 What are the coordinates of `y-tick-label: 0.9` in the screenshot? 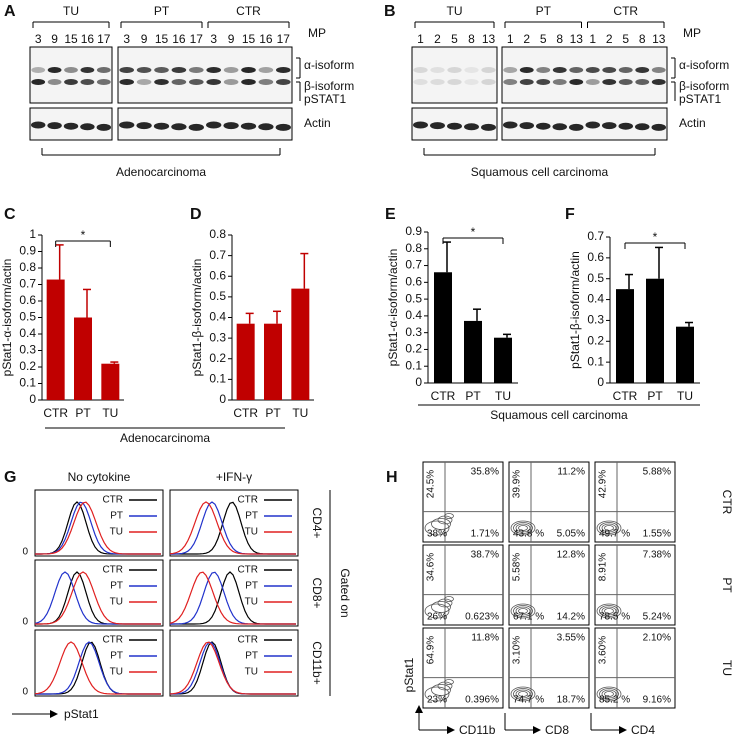 It's located at (27, 251).